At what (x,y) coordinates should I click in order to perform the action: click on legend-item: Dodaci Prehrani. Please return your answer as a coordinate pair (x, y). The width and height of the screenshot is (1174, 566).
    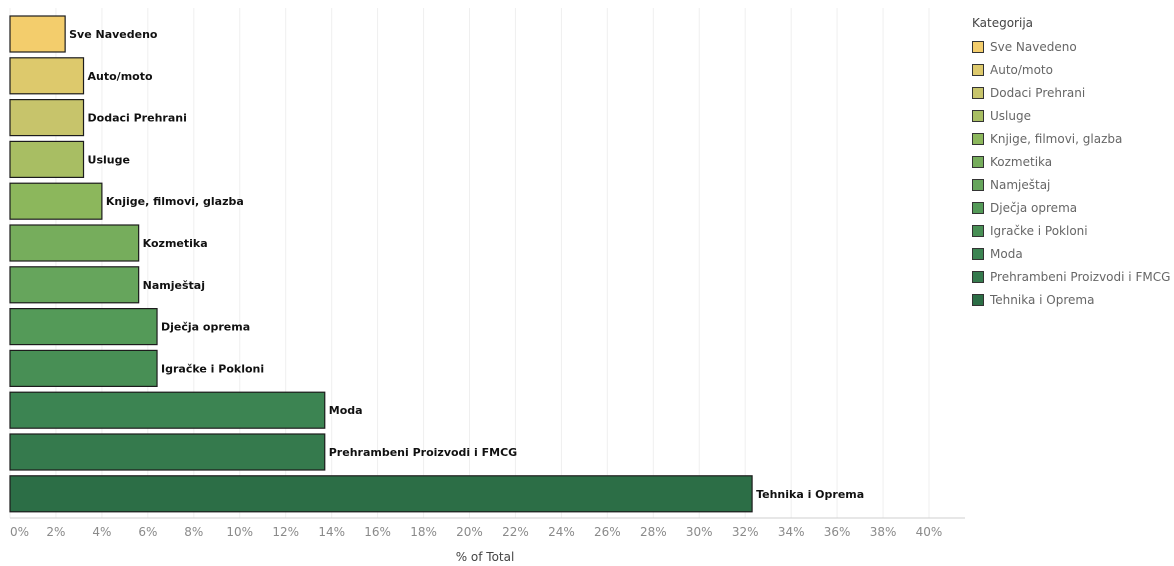
    Looking at the image, I should click on (1073, 92).